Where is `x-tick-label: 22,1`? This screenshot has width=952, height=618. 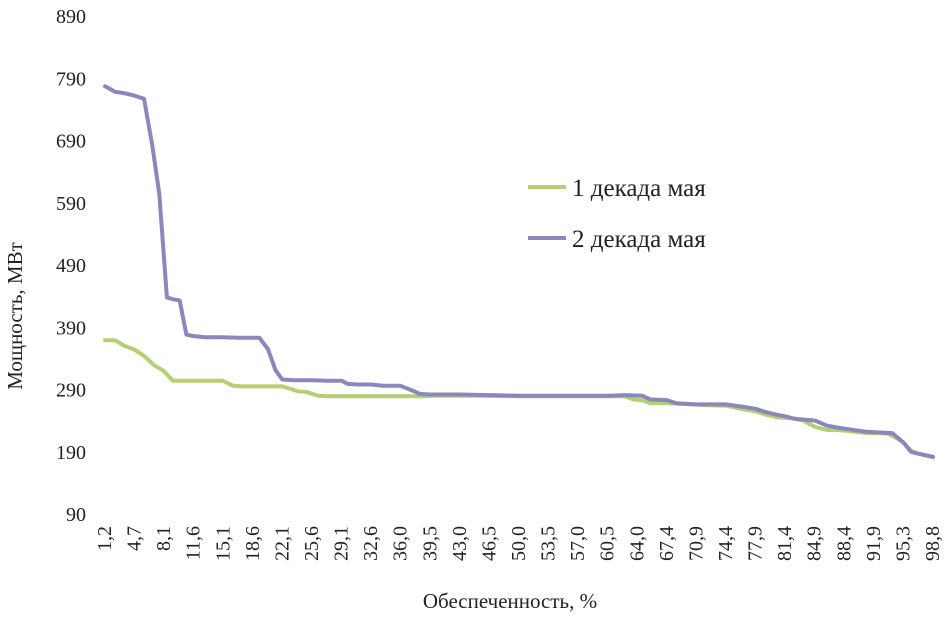 x-tick-label: 22,1 is located at coordinates (282, 543).